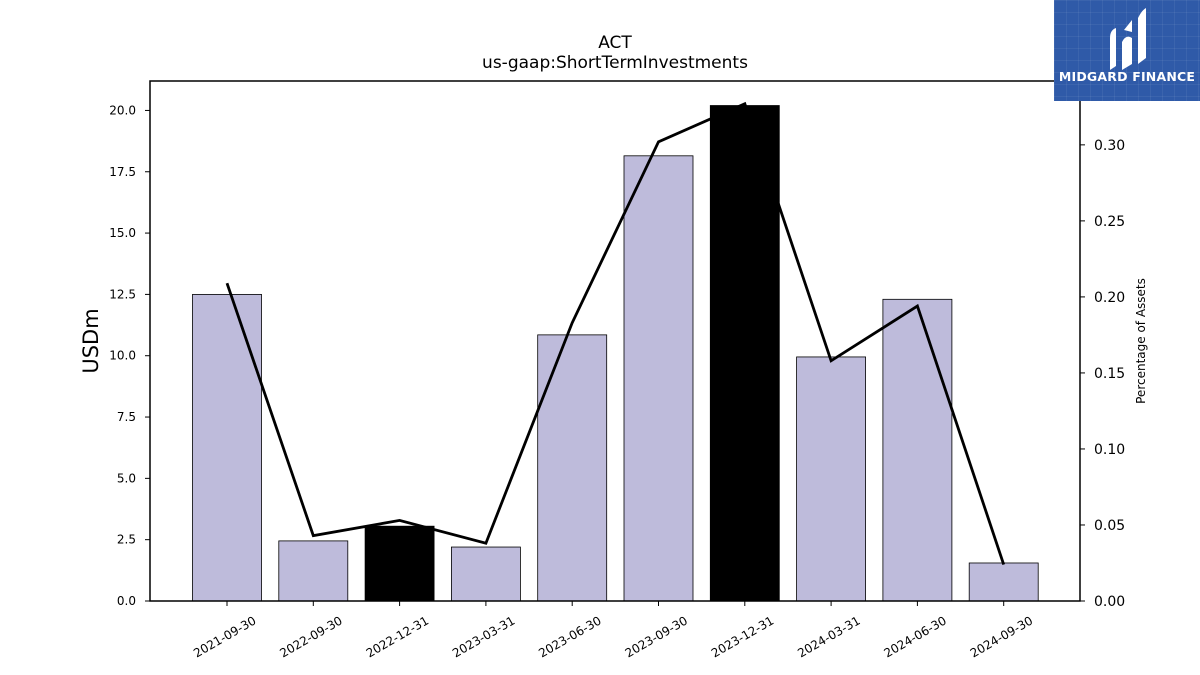 Image resolution: width=1200 pixels, height=675 pixels. I want to click on y-tick-label: 7.5, so click(126, 417).